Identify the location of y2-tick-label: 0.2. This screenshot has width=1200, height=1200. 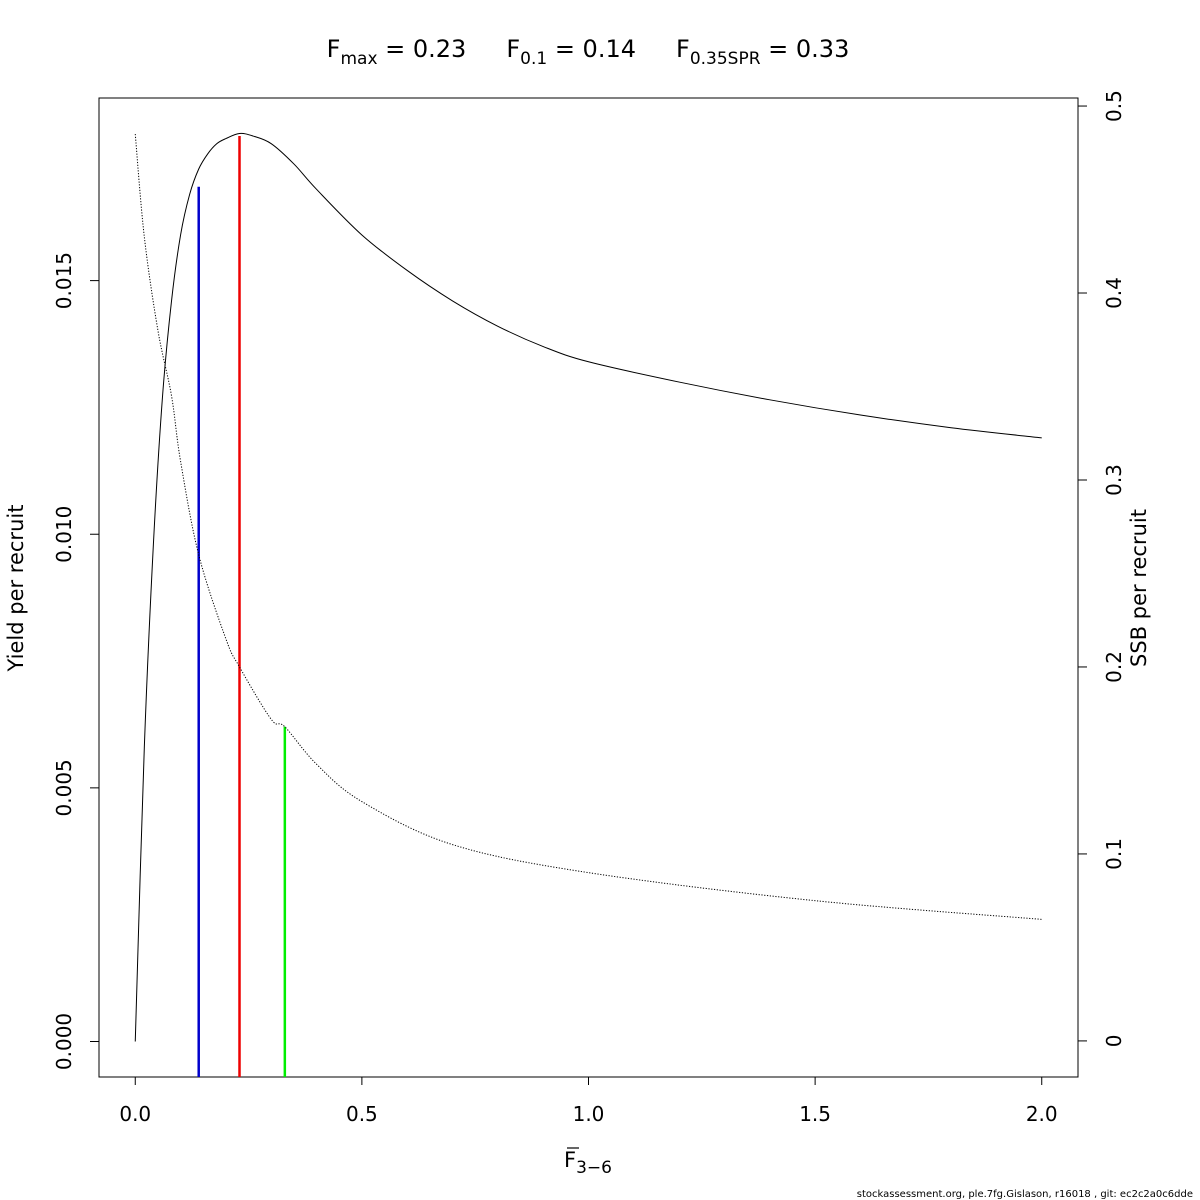
(1114, 667).